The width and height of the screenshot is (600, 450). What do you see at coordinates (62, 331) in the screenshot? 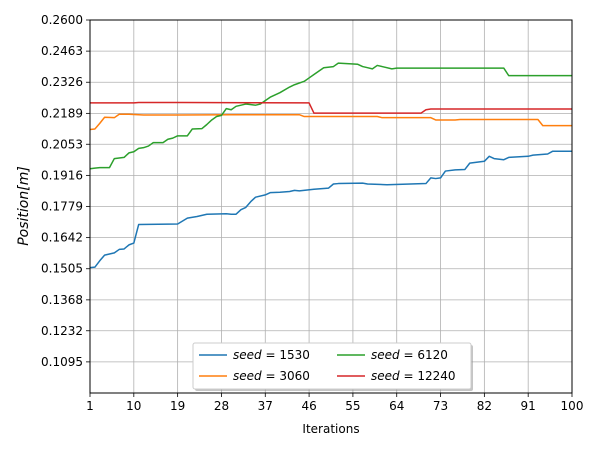
I see `y-tick-label: 0.1232` at bounding box center [62, 331].